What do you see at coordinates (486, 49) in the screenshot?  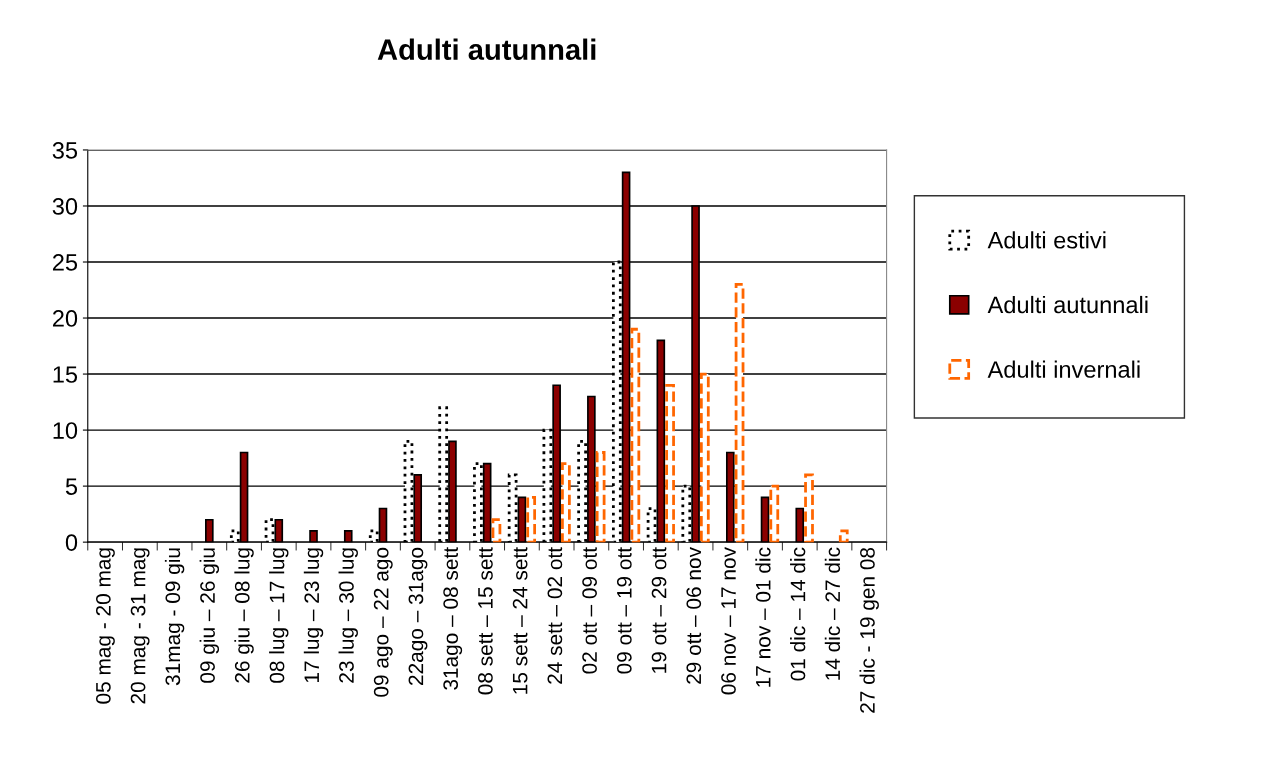 I see `chart-title: Adulti autunnali` at bounding box center [486, 49].